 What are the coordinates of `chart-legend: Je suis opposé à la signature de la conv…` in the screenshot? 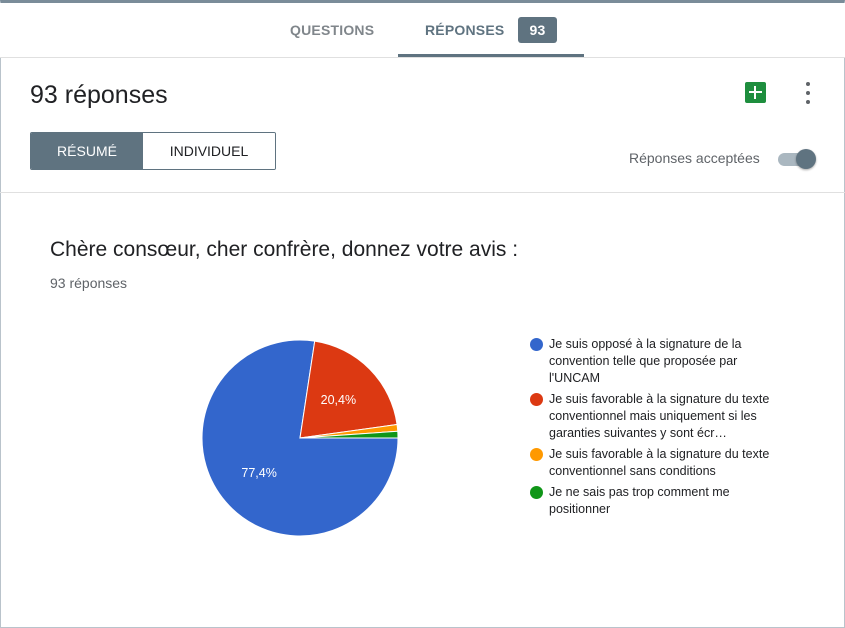 It's located at (655, 427).